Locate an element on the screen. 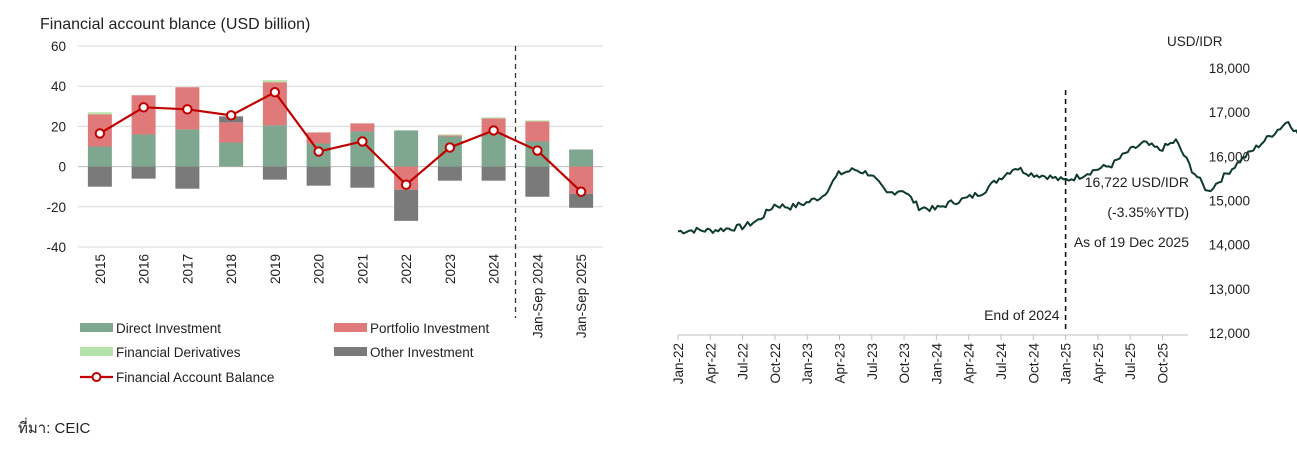  right-x-tick-label: Oct-22 is located at coordinates (775, 363).